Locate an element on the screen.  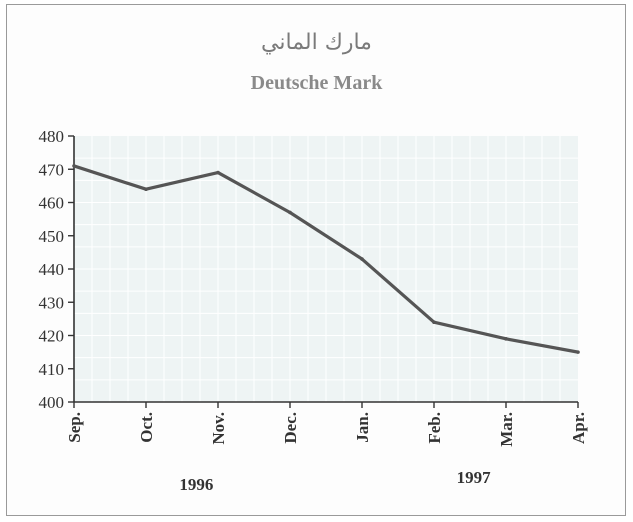
y-tick-label: 410 is located at coordinates (52, 369).